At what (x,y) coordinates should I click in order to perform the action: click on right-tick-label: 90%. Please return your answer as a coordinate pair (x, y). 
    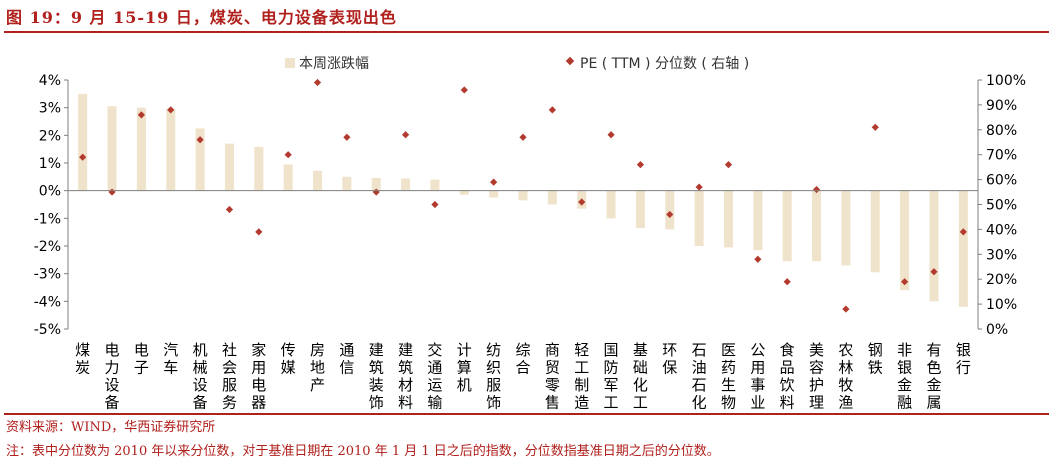
    Looking at the image, I should click on (1001, 106).